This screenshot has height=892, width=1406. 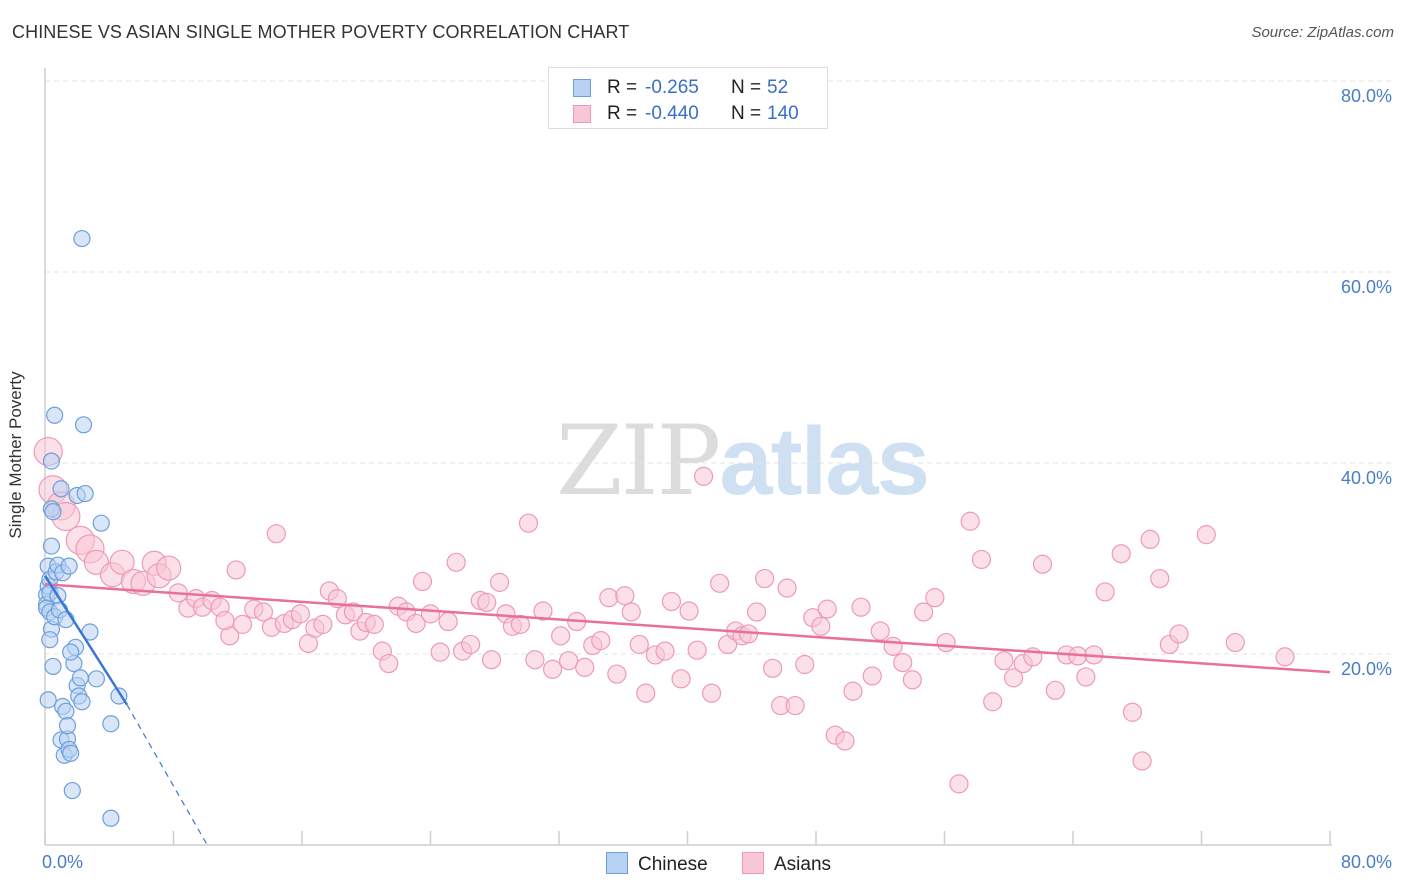 I want to click on y-tick-label-20: 20.0%, so click(x=1366, y=669).